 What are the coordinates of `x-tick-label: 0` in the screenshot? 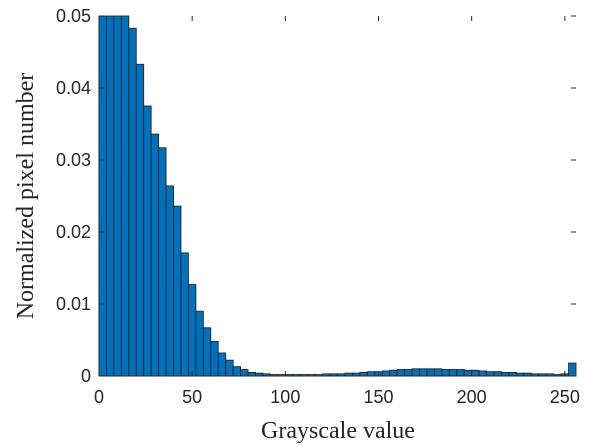 It's located at (99, 397).